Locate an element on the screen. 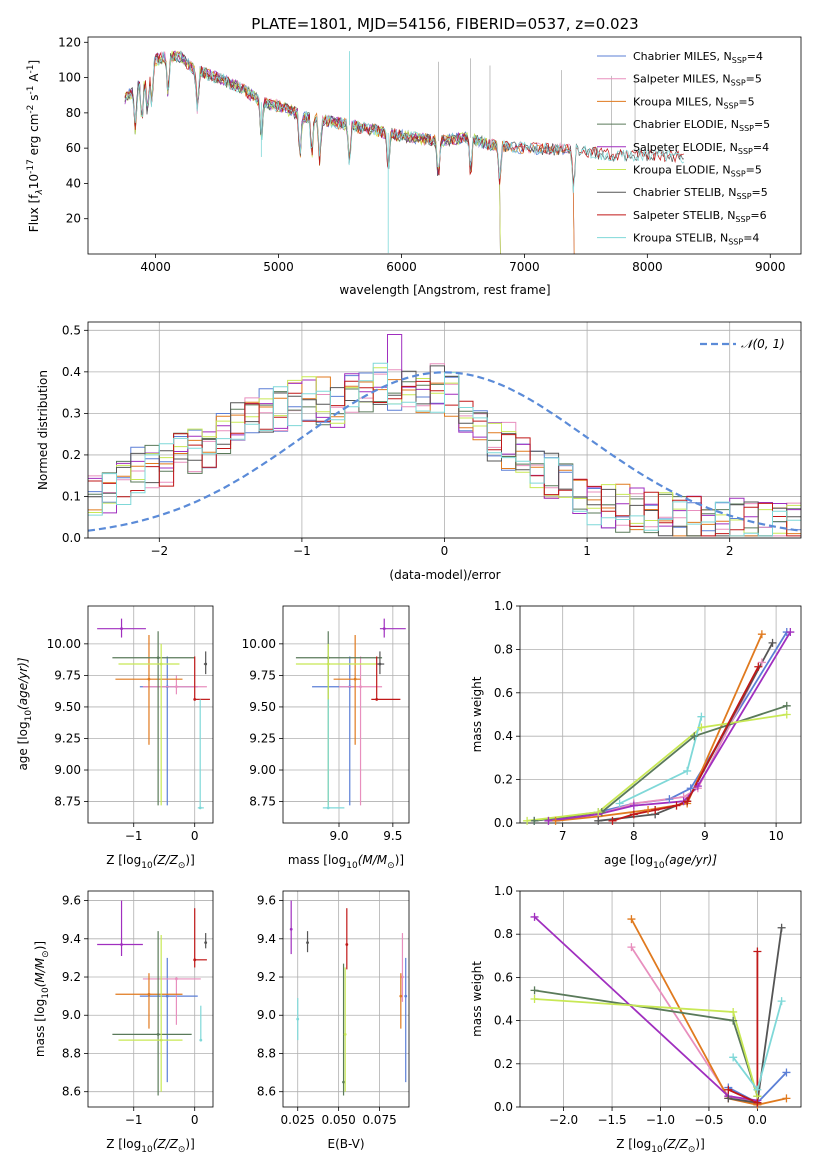 The width and height of the screenshot is (819, 1170). spectrum-ylabel-part: ] is located at coordinates (34, 62).